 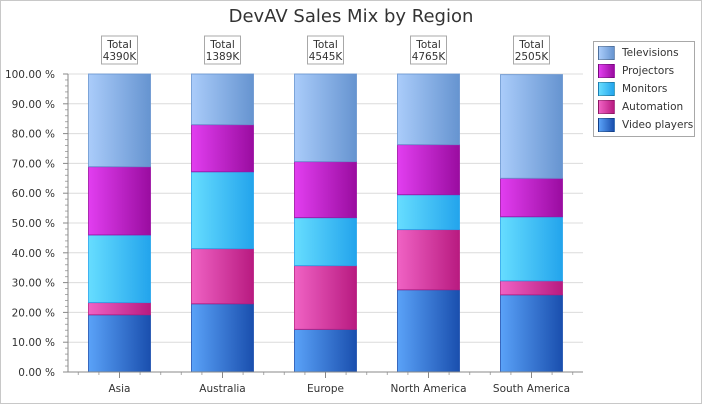 What do you see at coordinates (428, 212) in the screenshot?
I see `bar-monitors-north-america` at bounding box center [428, 212].